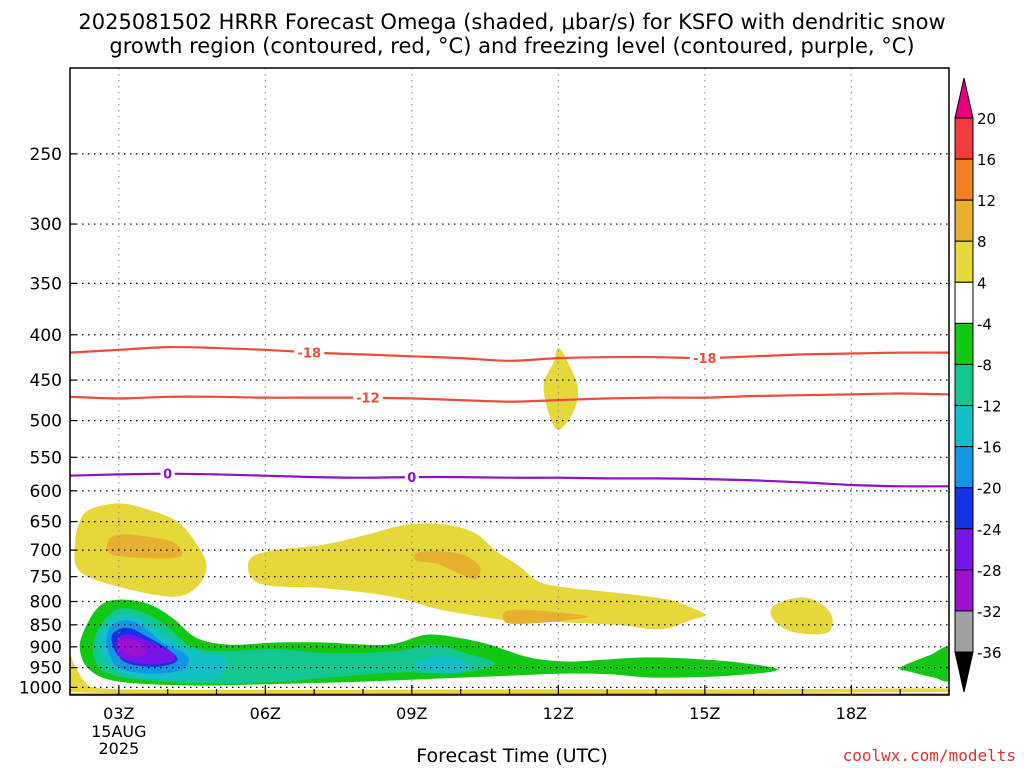 The image size is (1024, 768). I want to click on colorbar-label: -8, so click(984, 365).